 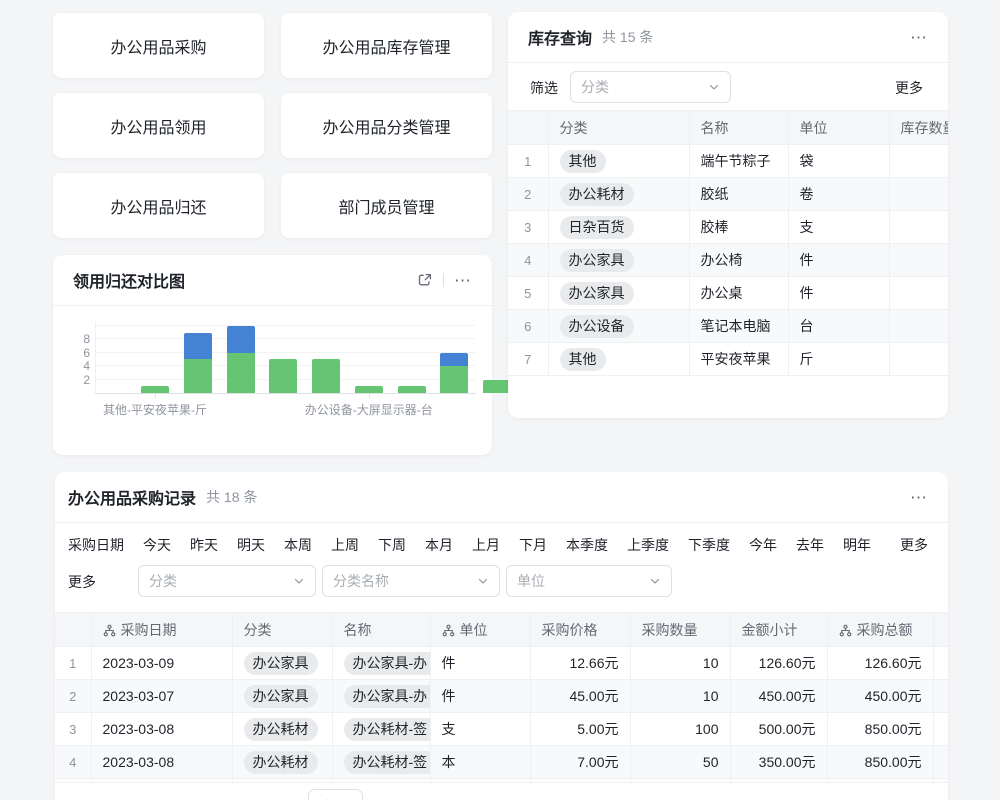 What do you see at coordinates (728, 260) in the screenshot?
I see `table-row: 4 办公家具 办公椅件` at bounding box center [728, 260].